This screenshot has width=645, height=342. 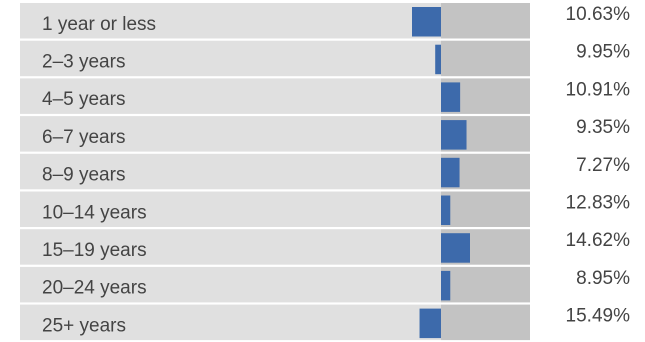 What do you see at coordinates (83, 175) in the screenshot?
I see `category-label: 8–9 years` at bounding box center [83, 175].